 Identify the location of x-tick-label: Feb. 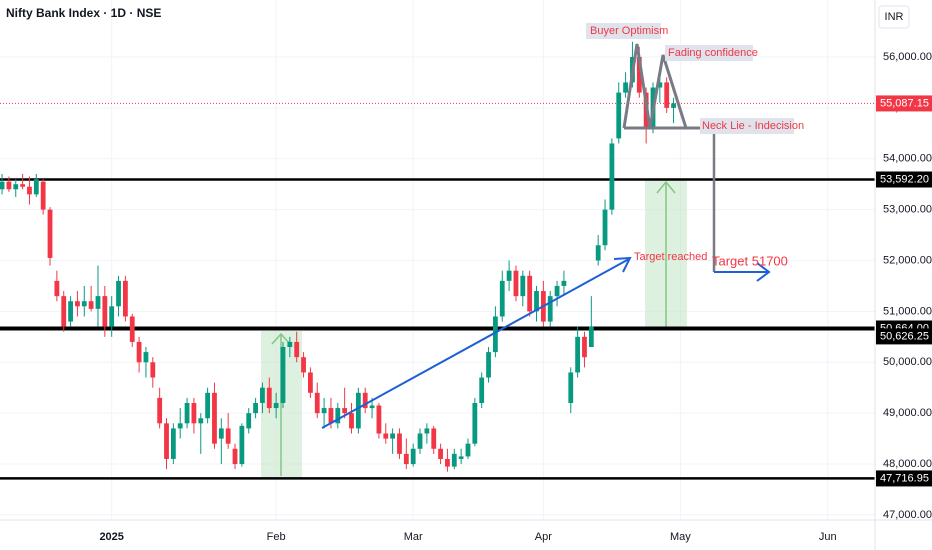
(276, 537).